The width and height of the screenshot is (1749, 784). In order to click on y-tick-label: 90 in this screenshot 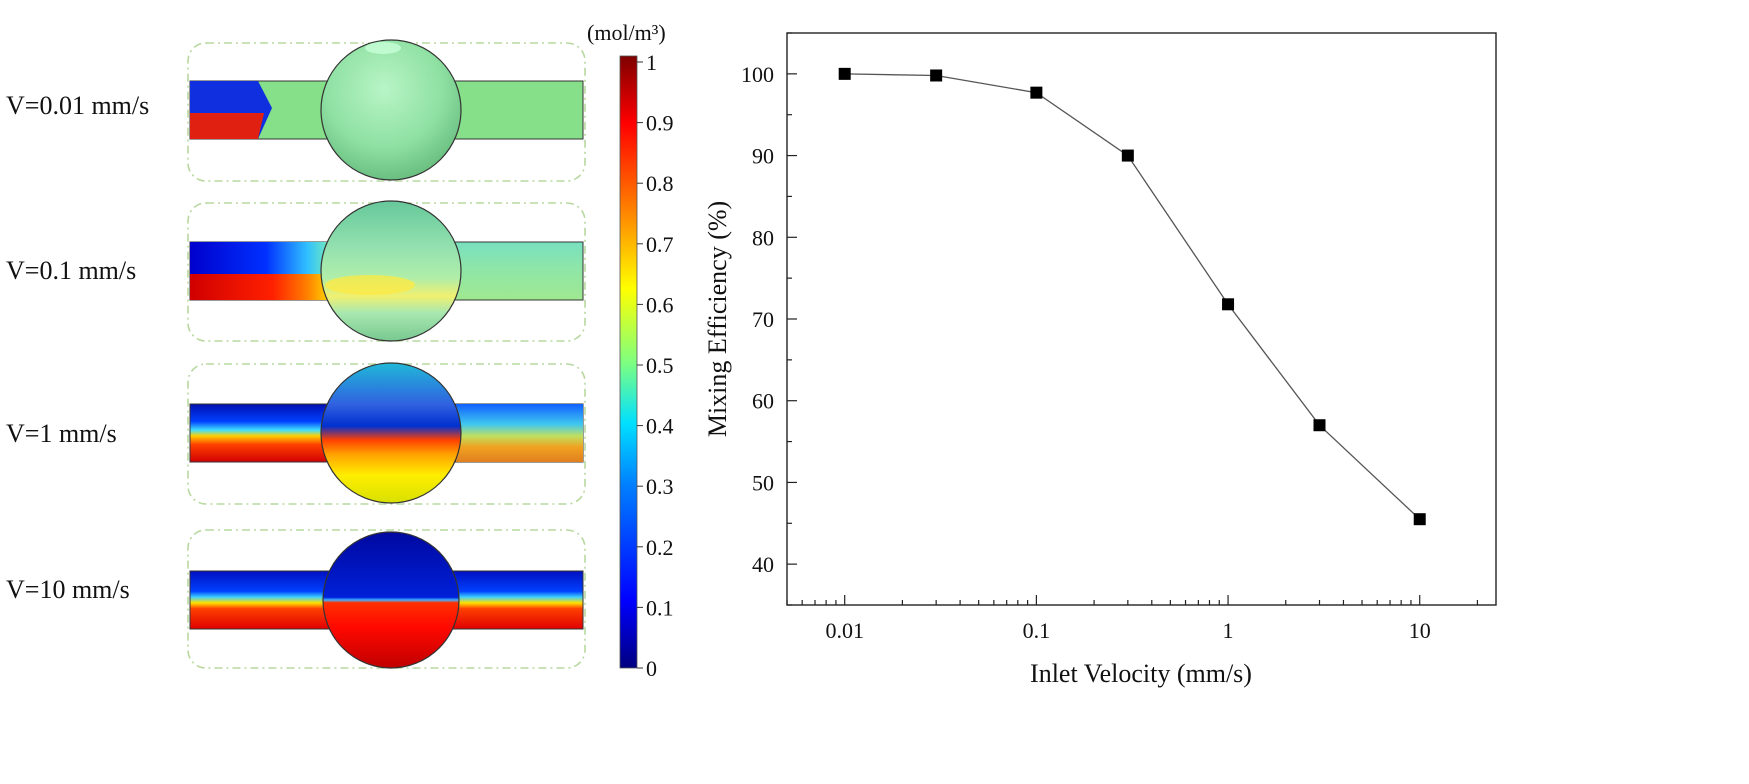, I will do `click(763, 156)`.